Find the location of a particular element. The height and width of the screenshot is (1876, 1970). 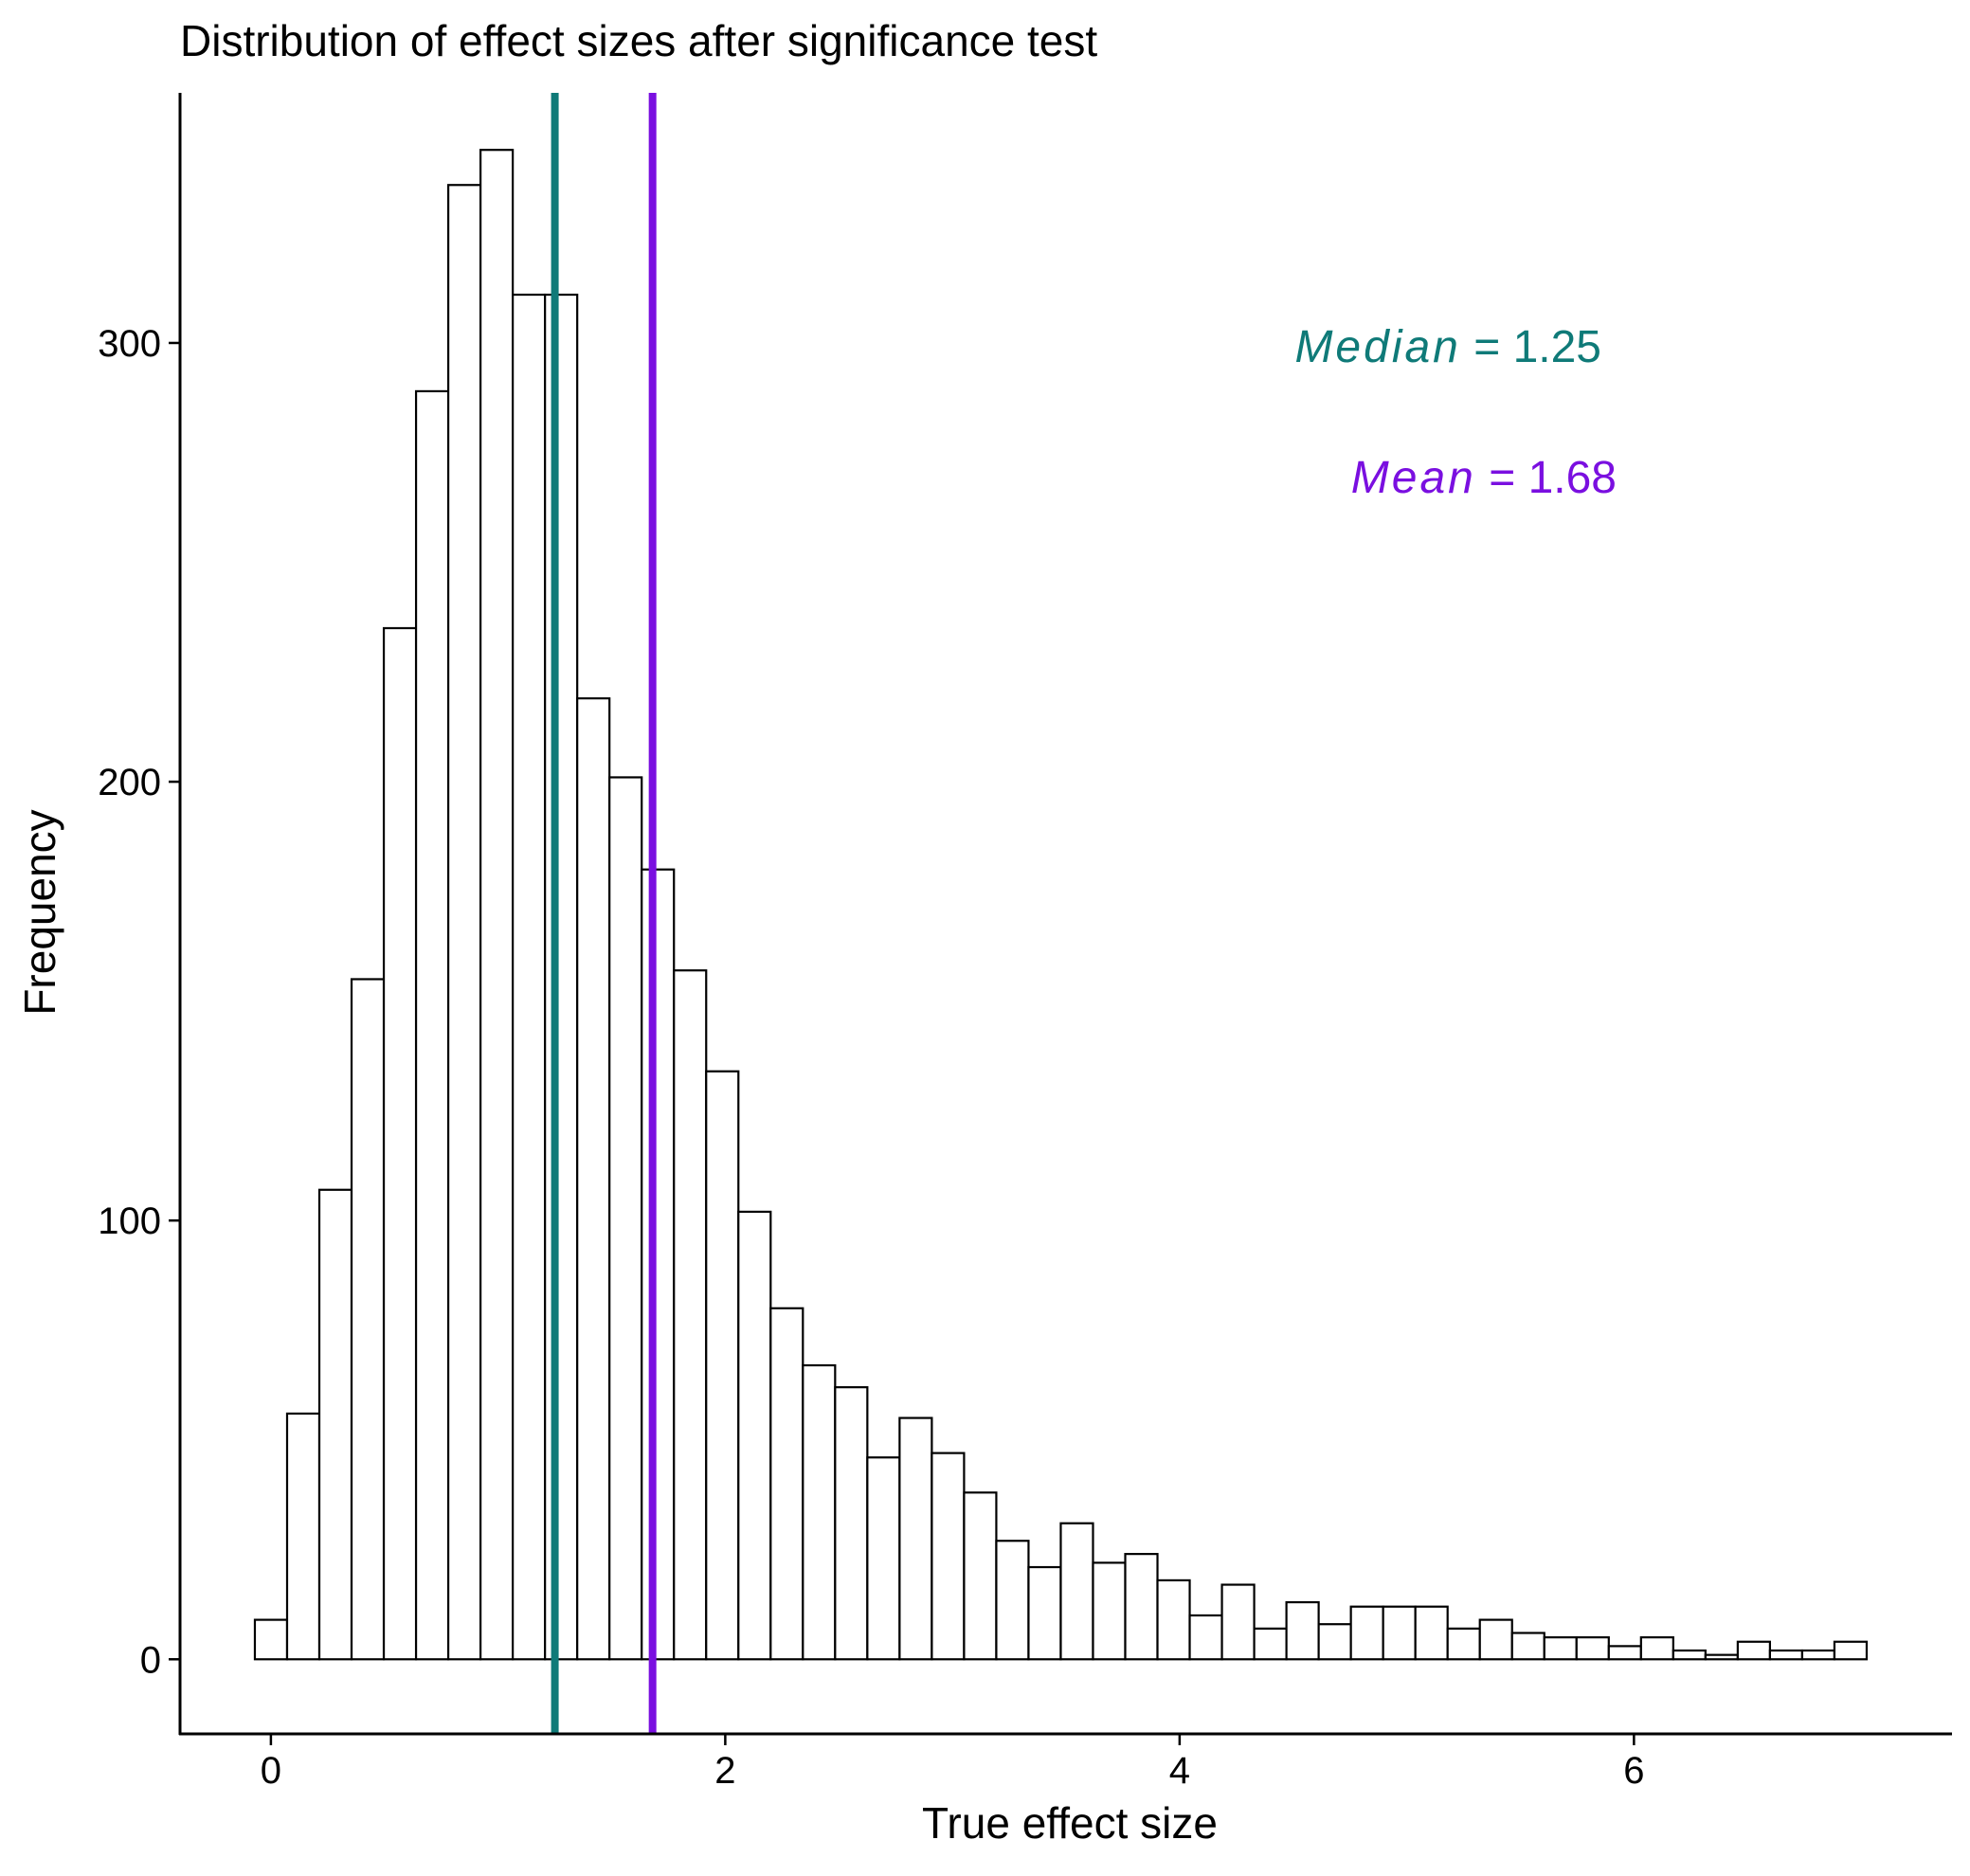

reference-lines-group is located at coordinates (604, 913).